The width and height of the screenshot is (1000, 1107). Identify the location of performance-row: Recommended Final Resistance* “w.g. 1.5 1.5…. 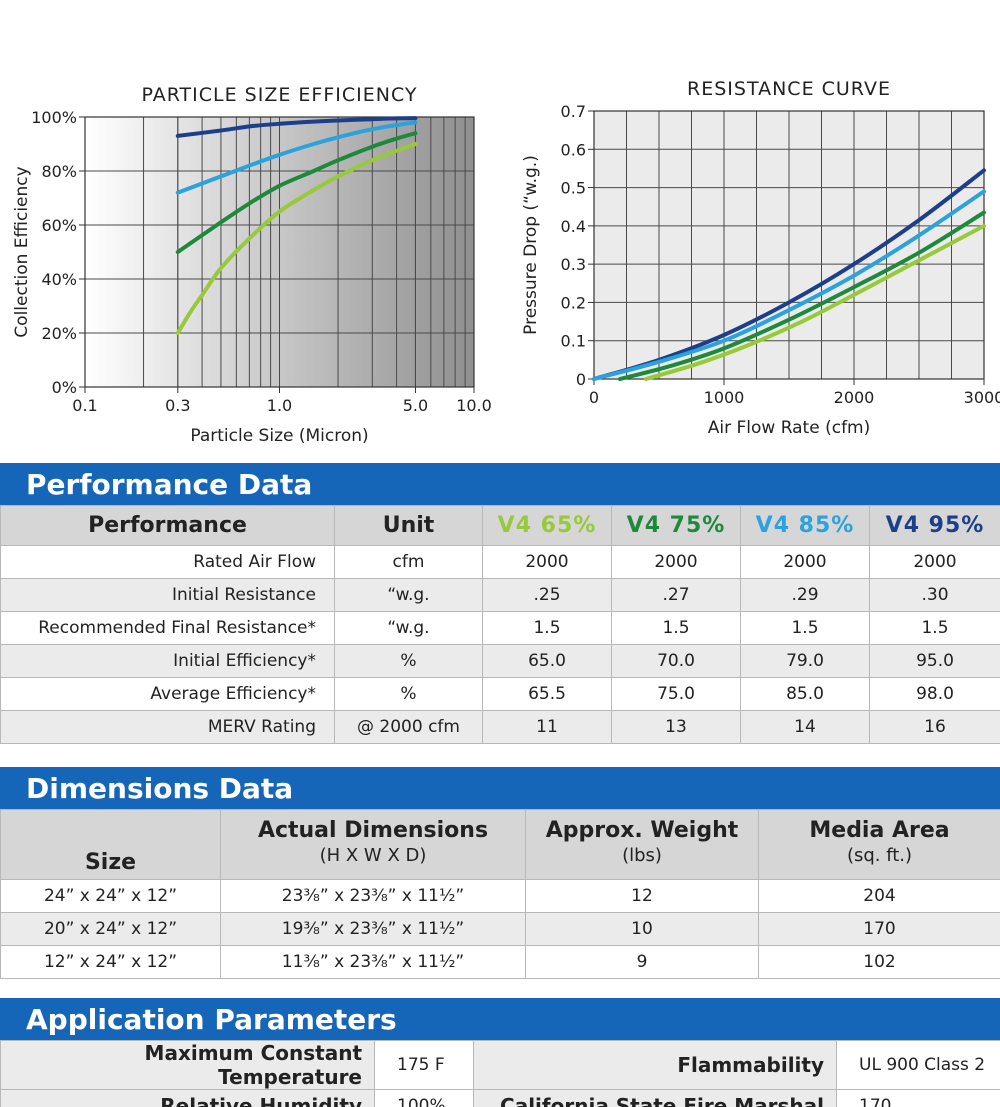
(500, 628).